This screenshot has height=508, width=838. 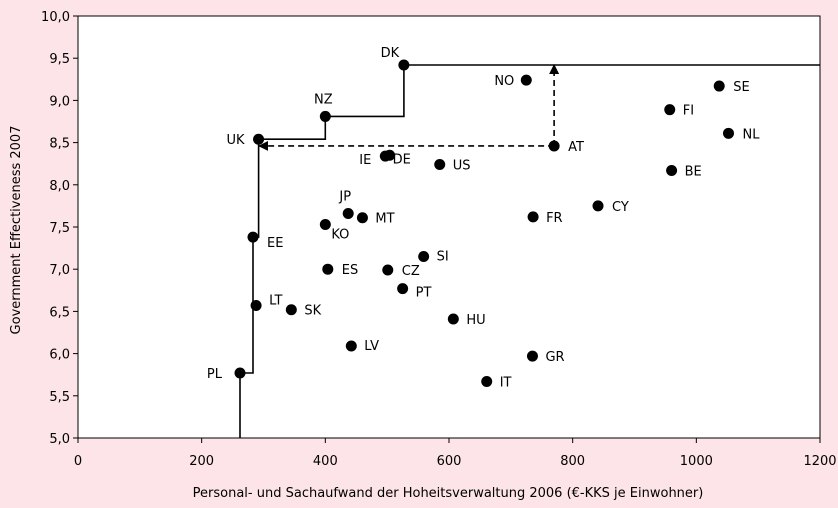 I want to click on data-point-cy, so click(x=598, y=206).